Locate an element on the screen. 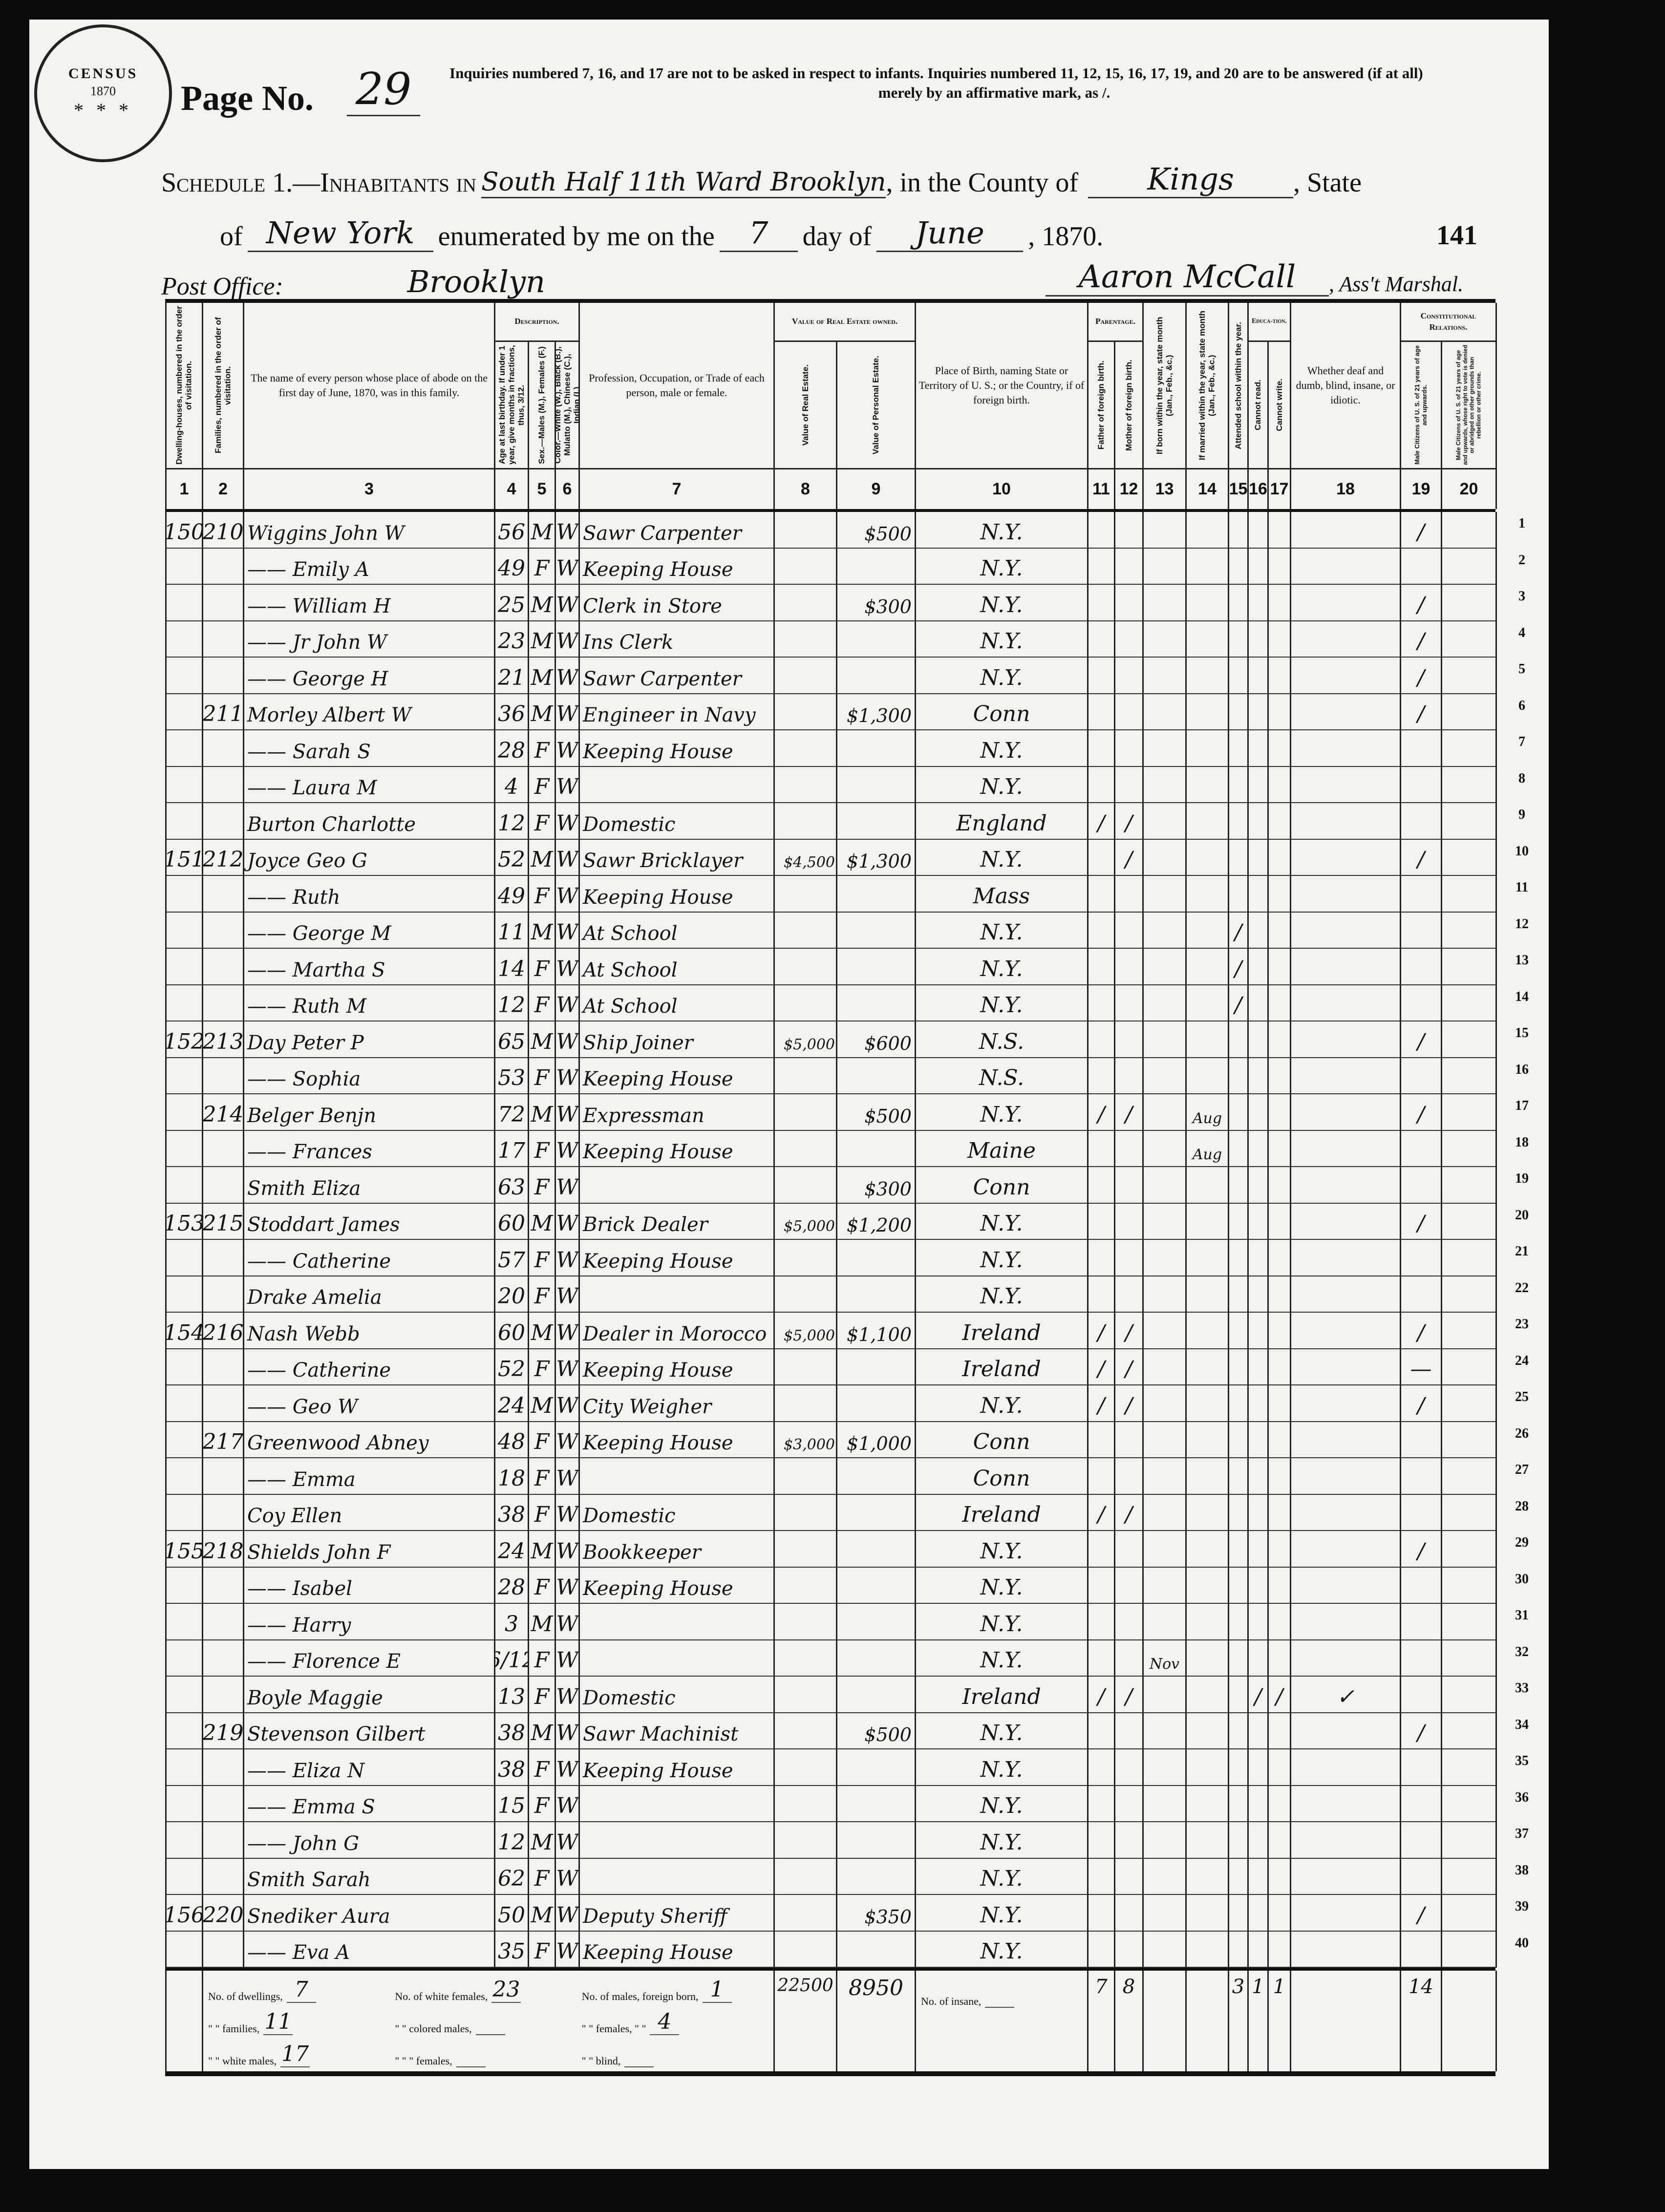  male-citizen-mark: — is located at coordinates (1421, 1367).